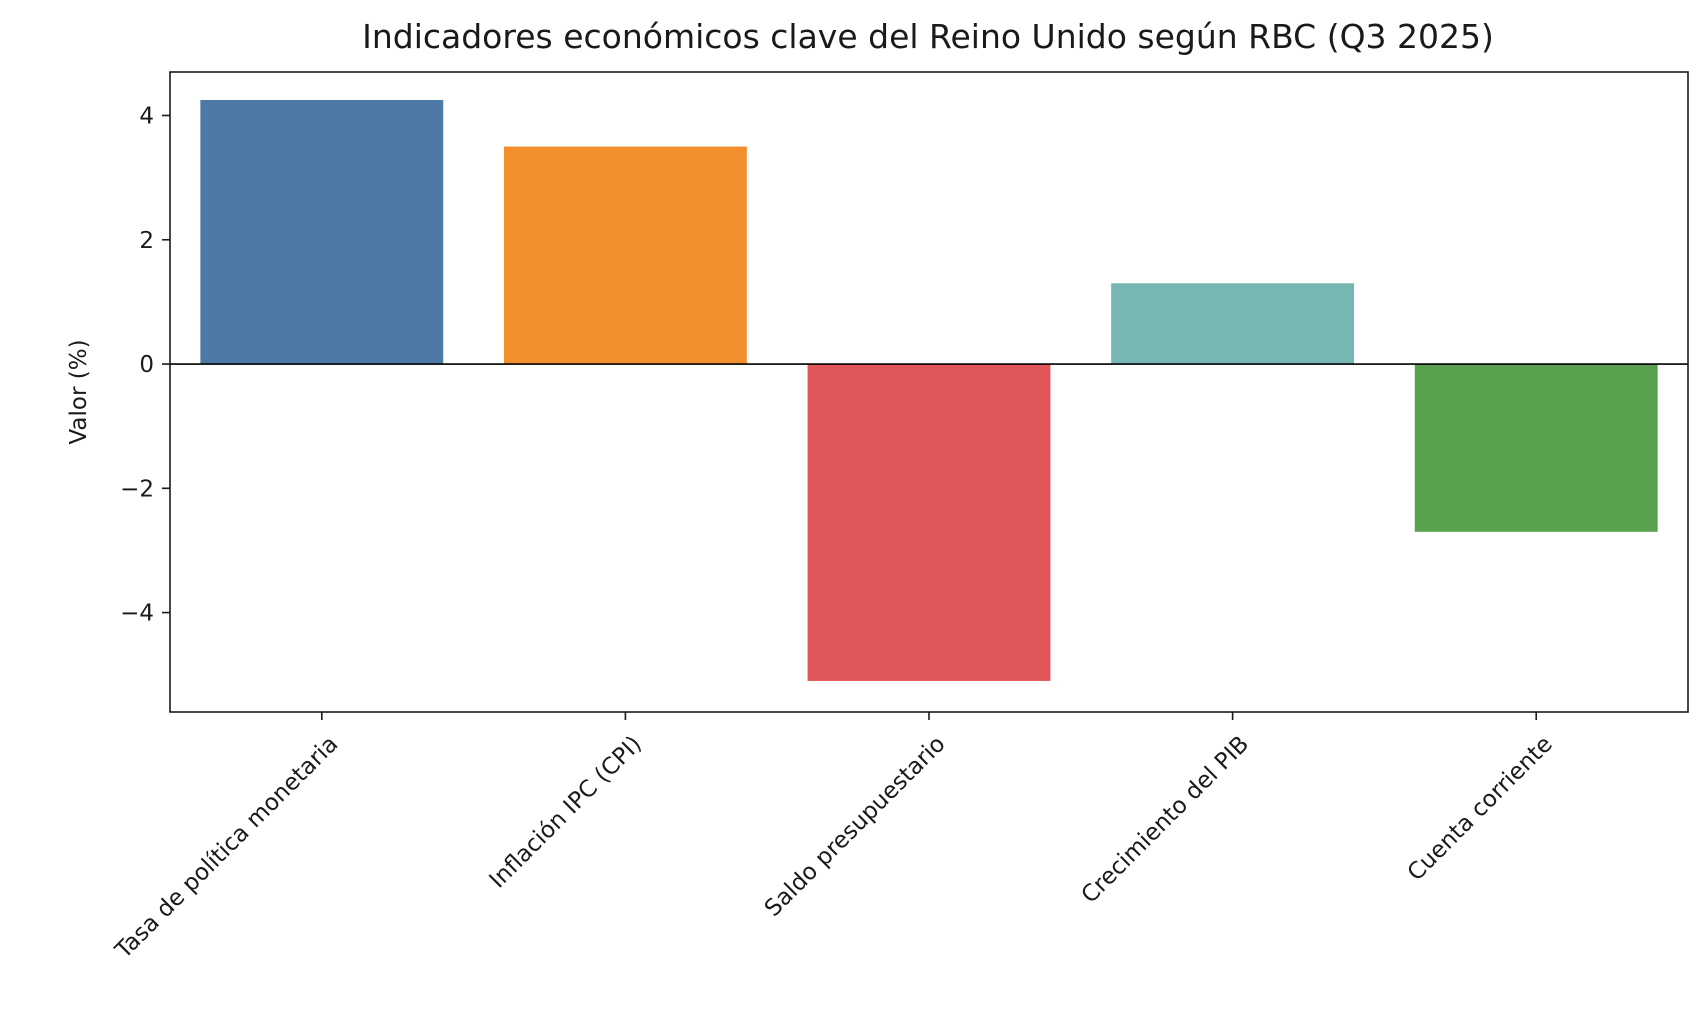  I want to click on y-axis-ticks: −4 −2 0 2 4, so click(145, 365).